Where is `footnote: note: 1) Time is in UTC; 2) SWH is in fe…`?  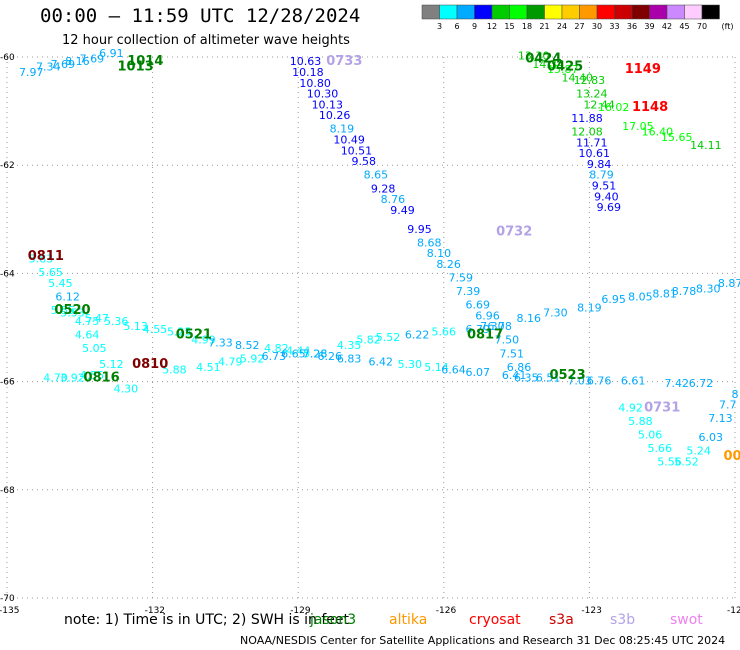 footnote: note: 1) Time is in UTC; 2) SWH is in fe… is located at coordinates (207, 620).